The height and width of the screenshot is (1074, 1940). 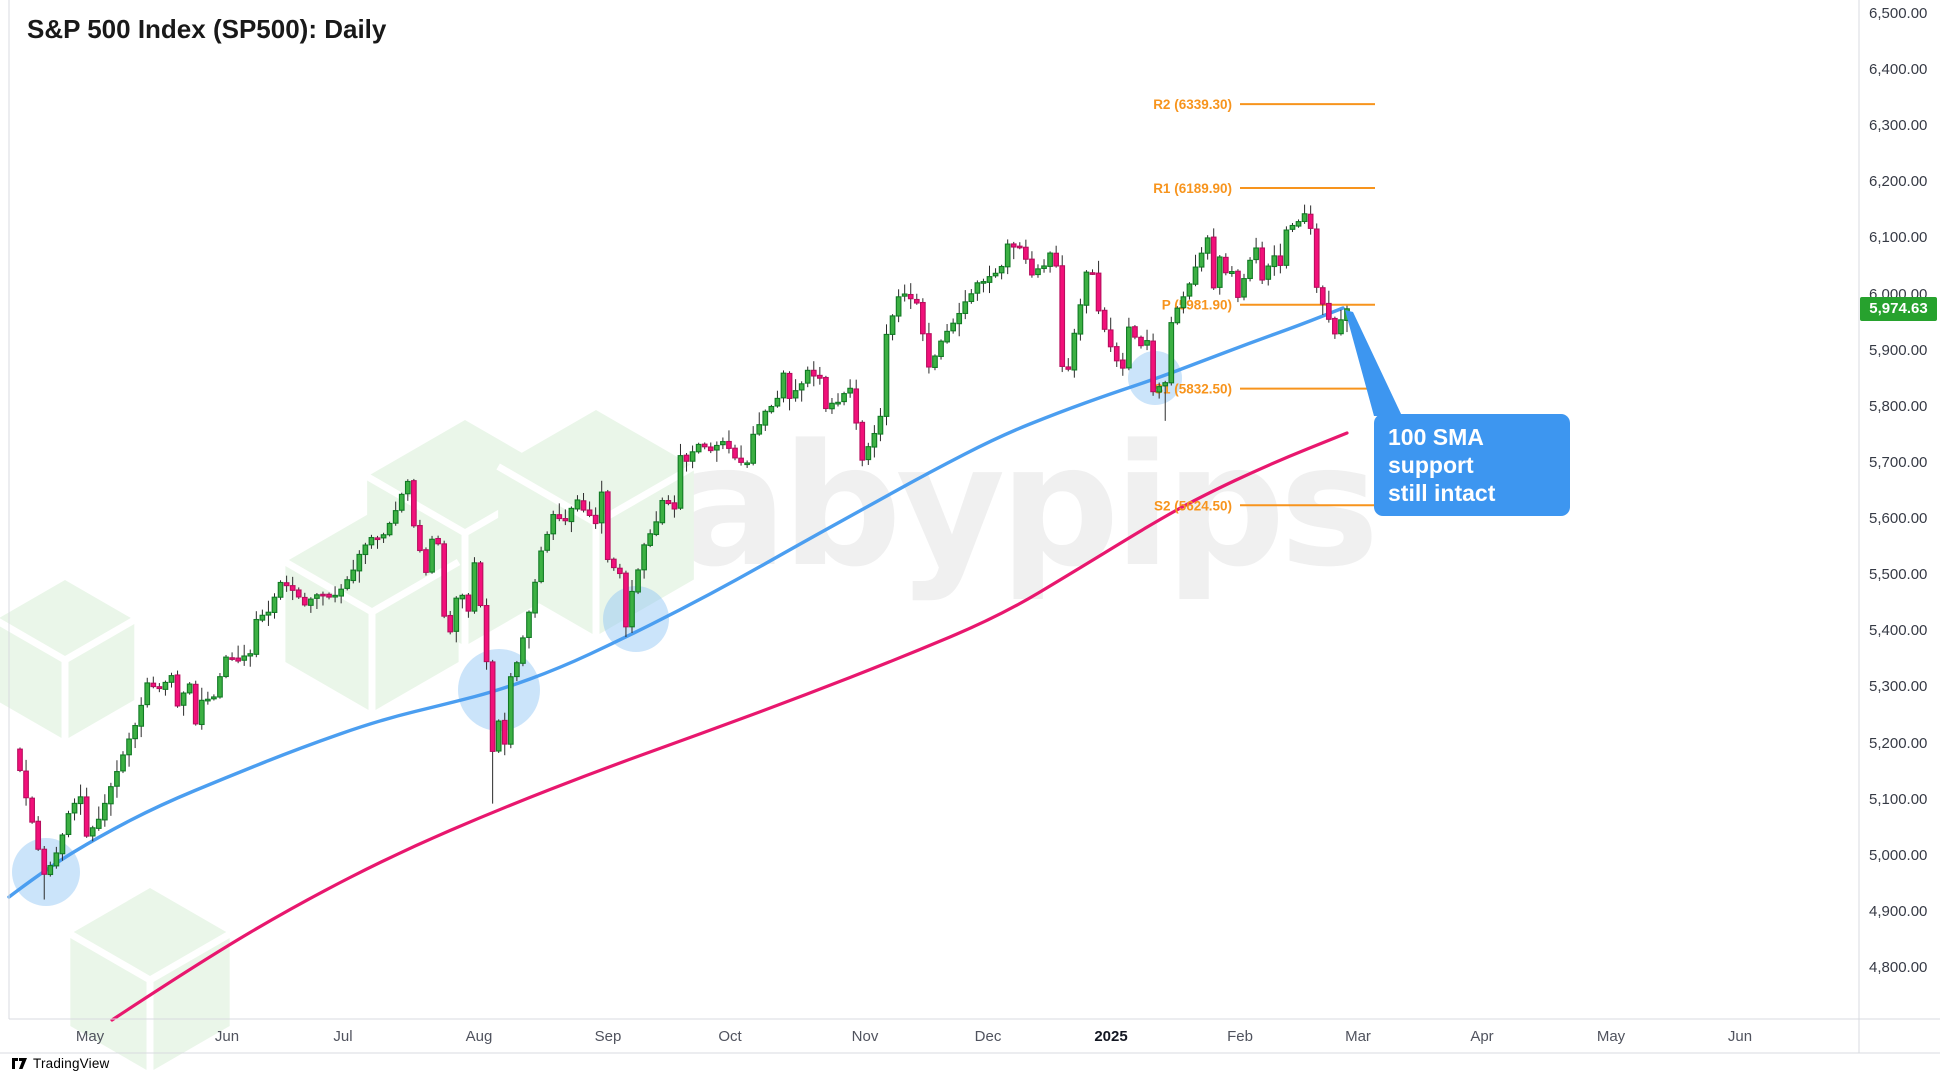 What do you see at coordinates (1898, 911) in the screenshot?
I see `price-tick-label: 4,900.00` at bounding box center [1898, 911].